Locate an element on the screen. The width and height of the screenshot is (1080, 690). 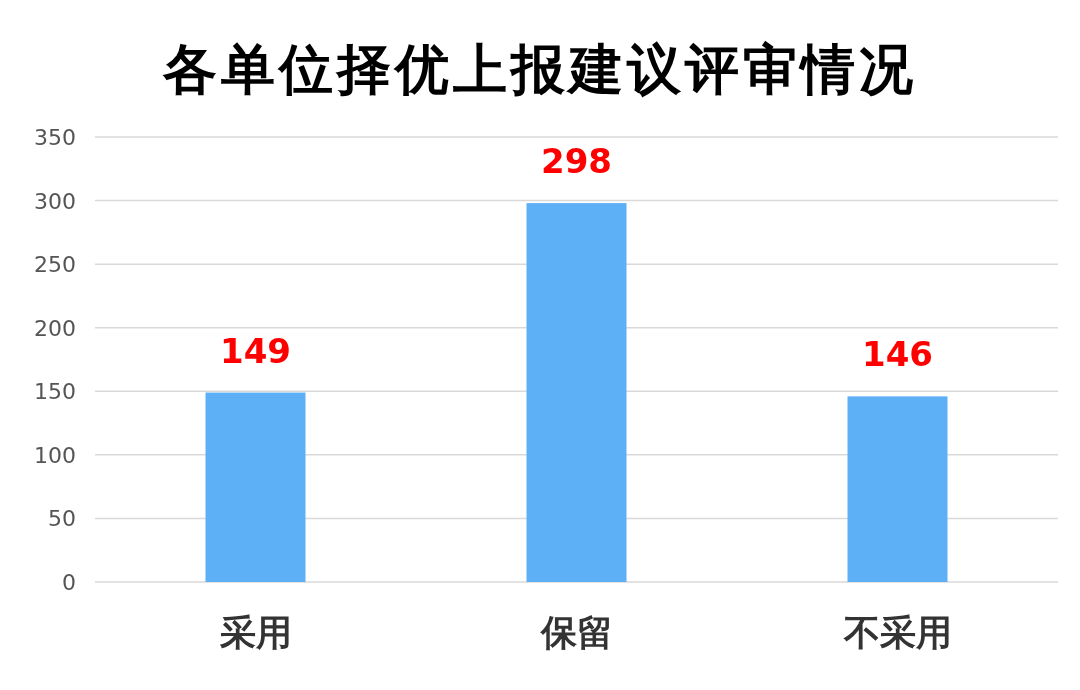
data-label: 149 is located at coordinates (255, 350).